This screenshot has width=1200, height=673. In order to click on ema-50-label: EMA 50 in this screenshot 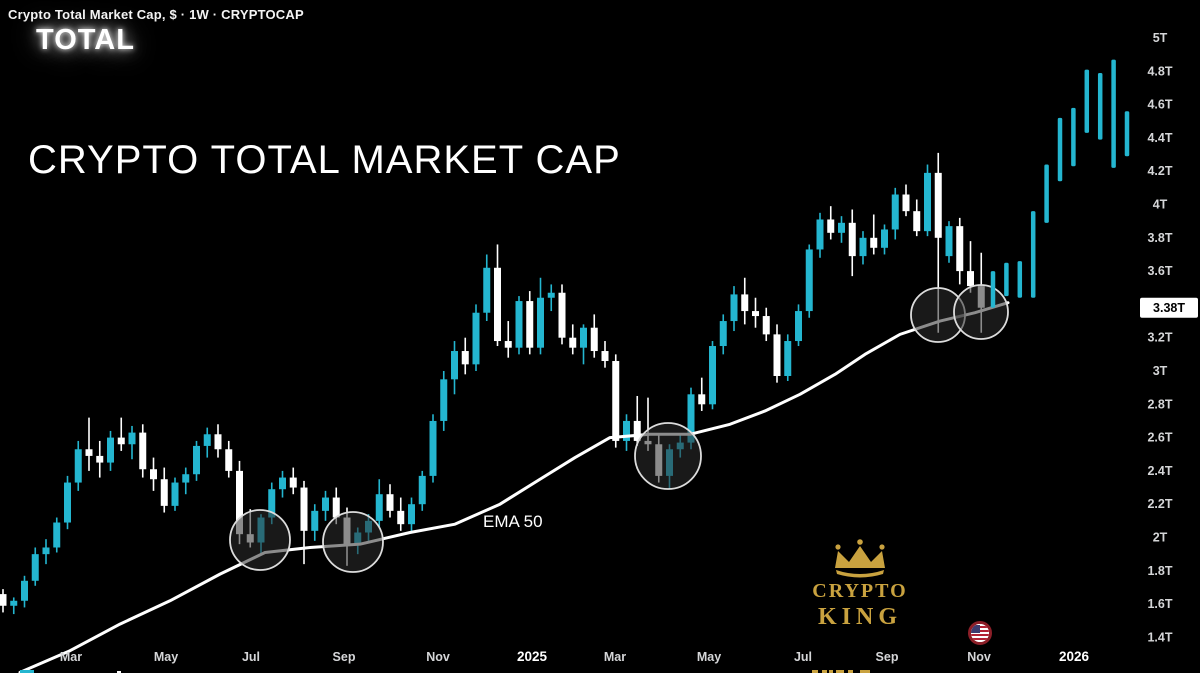, I will do `click(513, 521)`.